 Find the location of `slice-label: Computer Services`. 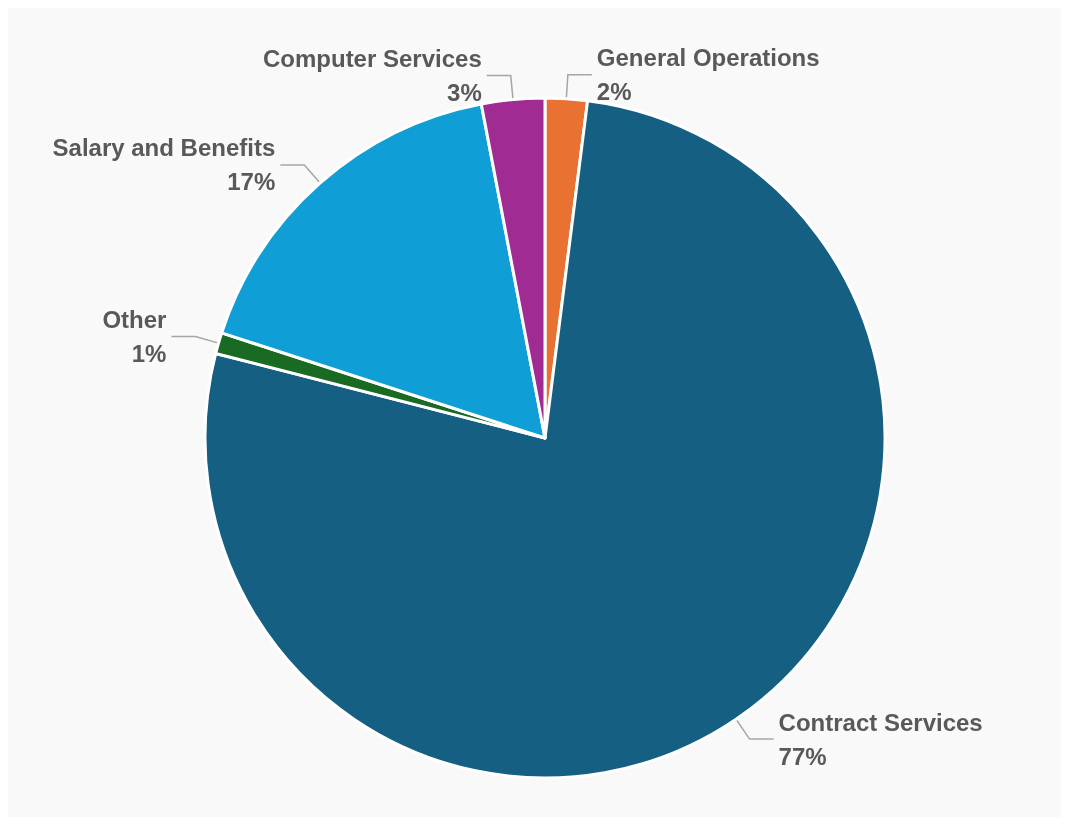

slice-label: Computer Services is located at coordinates (372, 59).